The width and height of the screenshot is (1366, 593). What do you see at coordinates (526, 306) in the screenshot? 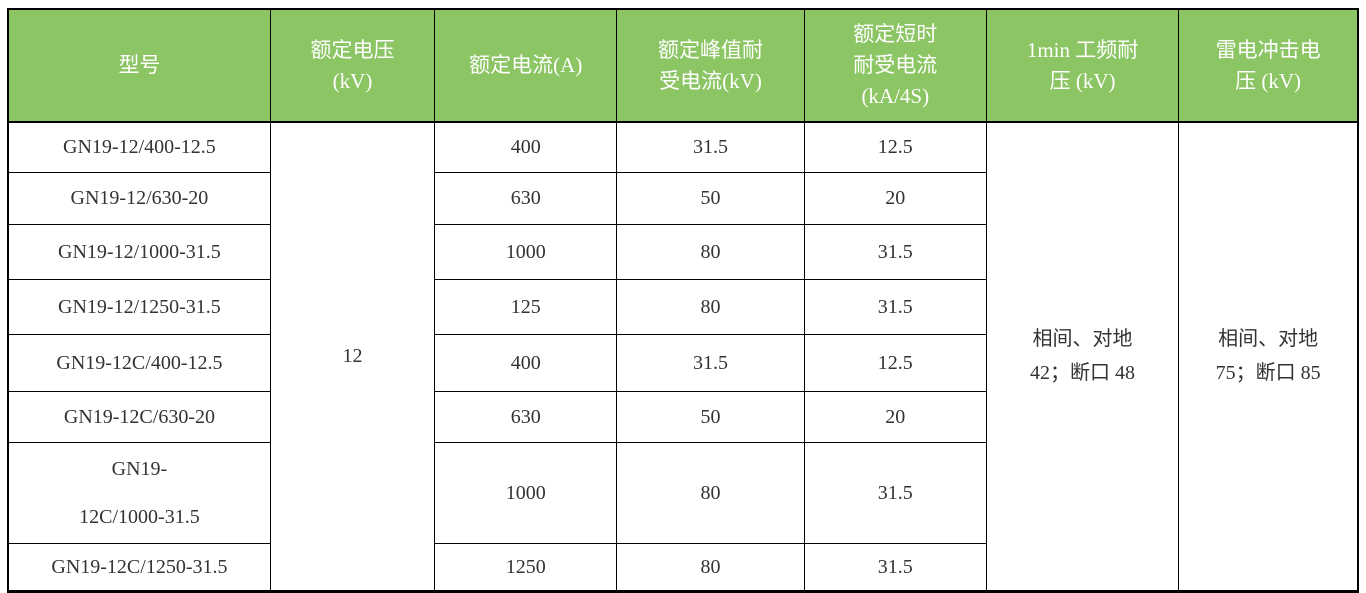
I see `rated-current-cell: 125` at bounding box center [526, 306].